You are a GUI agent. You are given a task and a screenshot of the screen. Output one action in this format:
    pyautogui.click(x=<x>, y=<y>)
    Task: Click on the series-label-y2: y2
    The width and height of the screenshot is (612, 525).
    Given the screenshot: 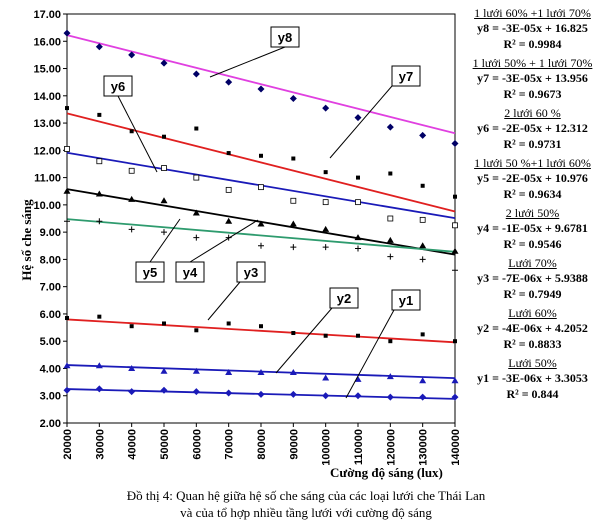 What is the action you would take?
    pyautogui.click(x=344, y=298)
    